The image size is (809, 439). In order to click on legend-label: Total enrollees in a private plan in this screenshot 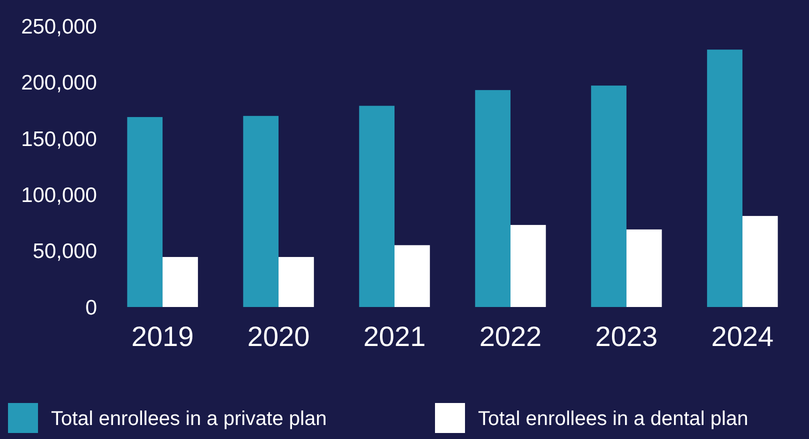, I will do `click(189, 419)`.